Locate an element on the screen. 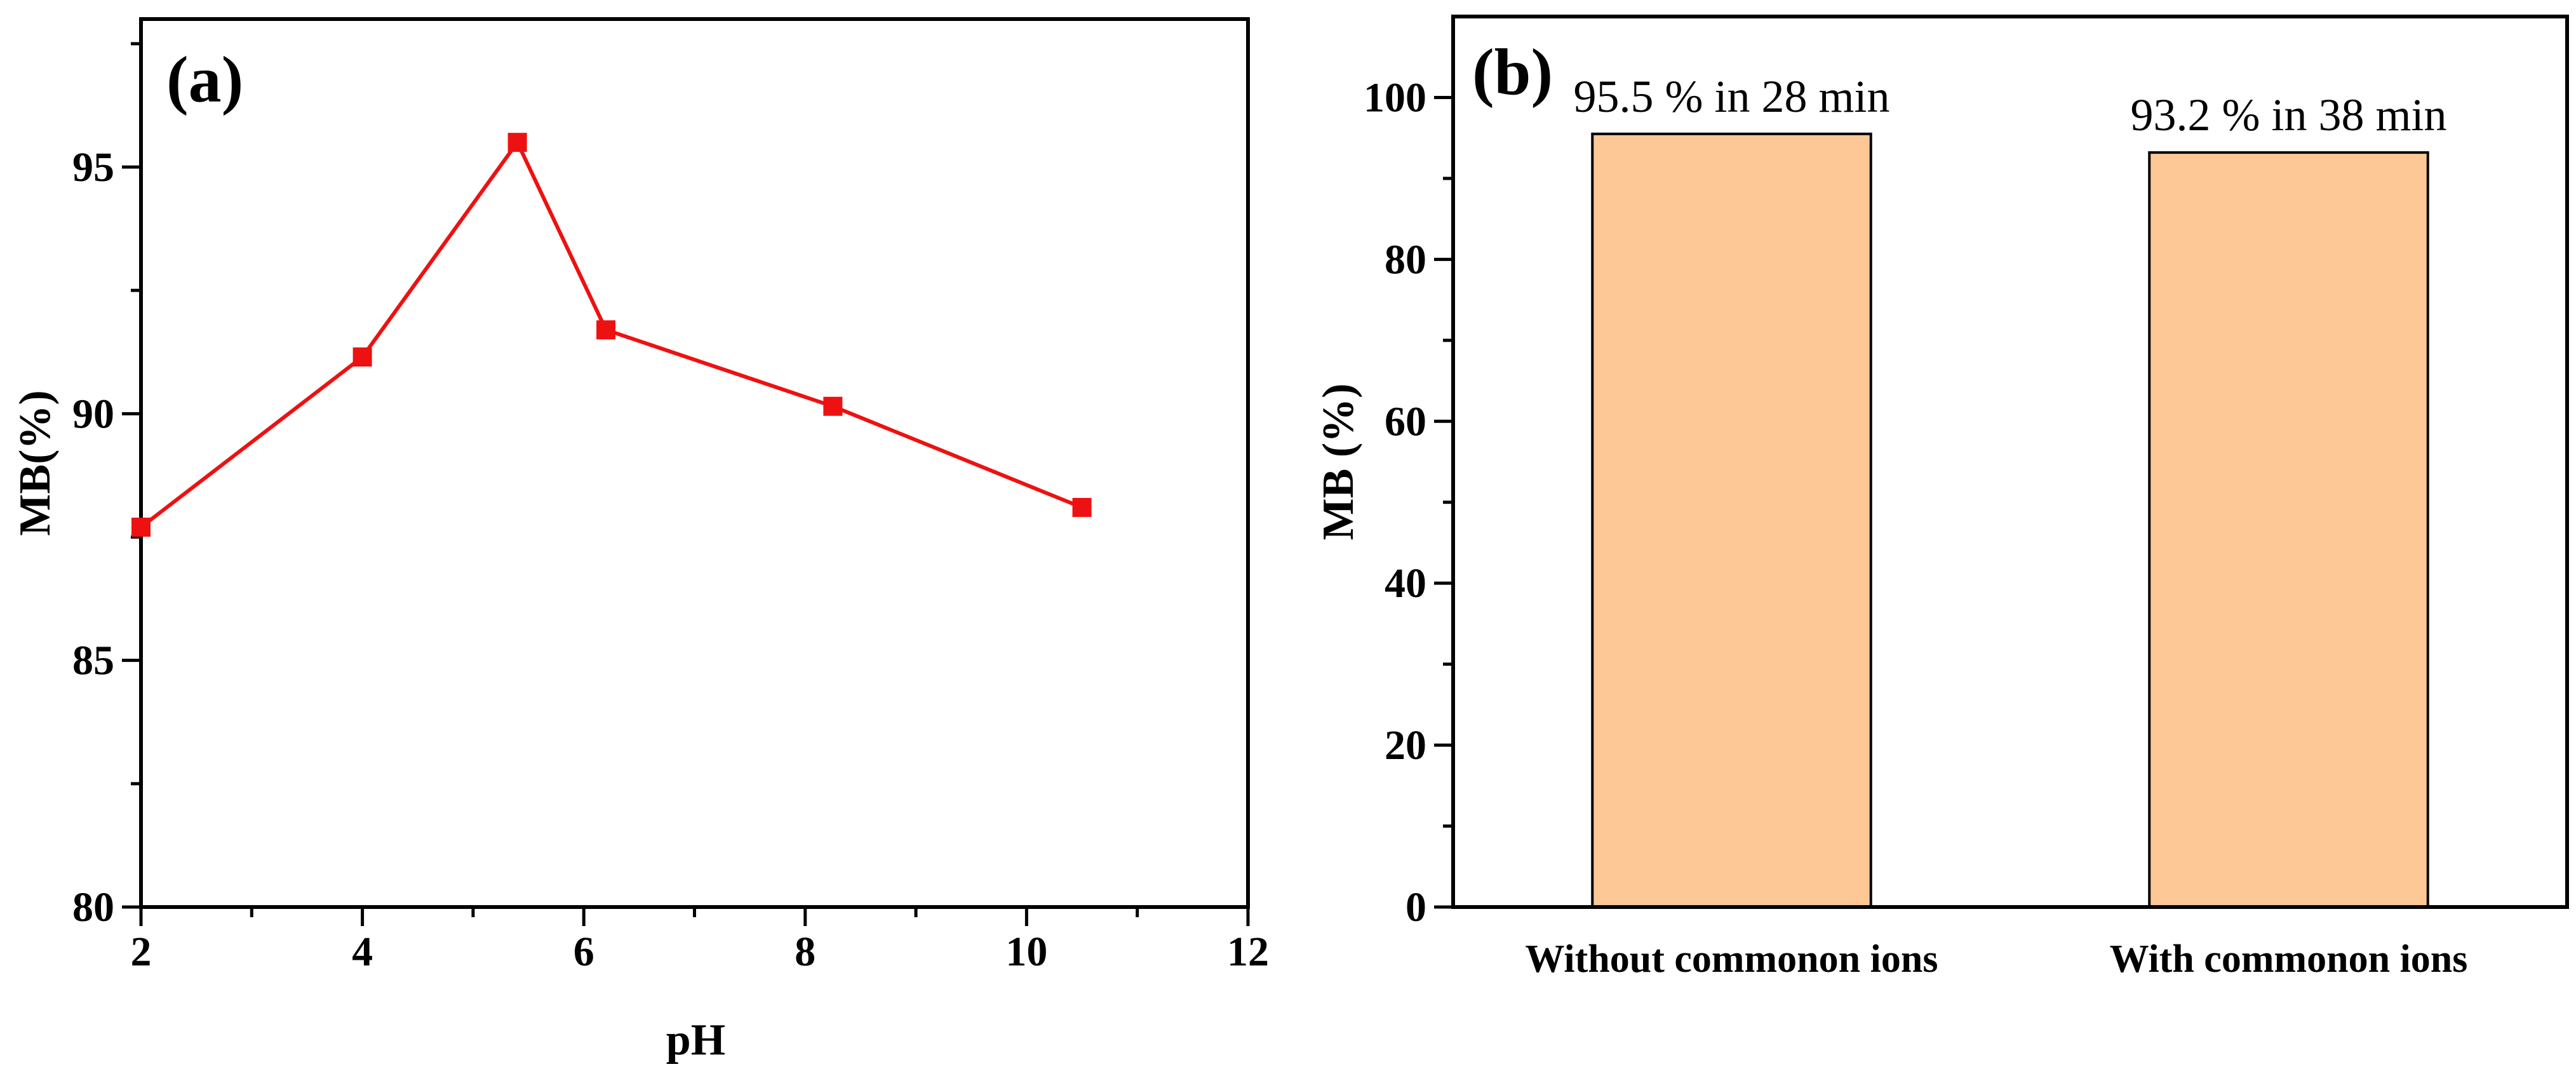  series-line is located at coordinates (611, 335).